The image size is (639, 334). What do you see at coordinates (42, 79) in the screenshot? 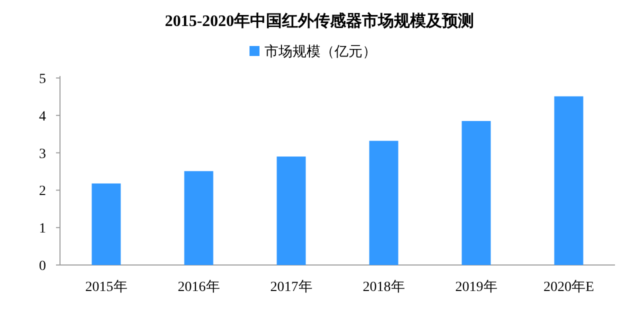
I see `y-tick-label: 5` at bounding box center [42, 79].